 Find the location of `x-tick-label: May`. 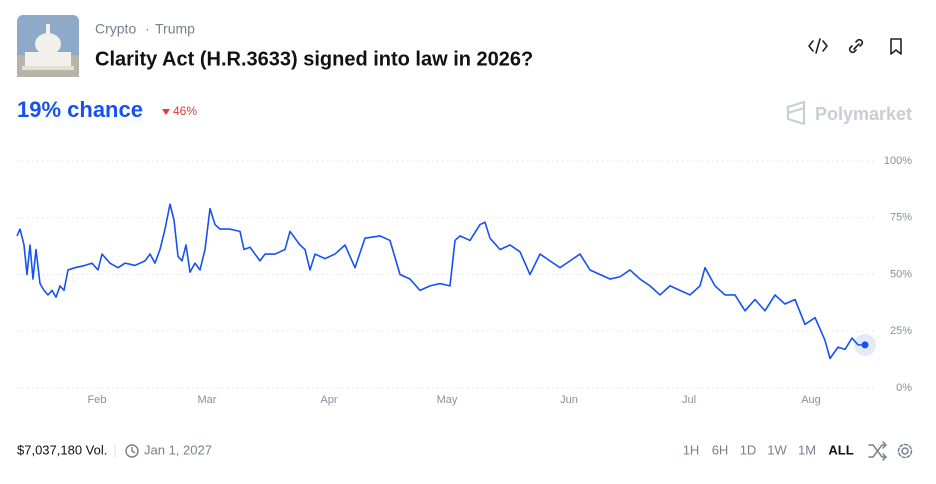

x-tick-label: May is located at coordinates (447, 400).